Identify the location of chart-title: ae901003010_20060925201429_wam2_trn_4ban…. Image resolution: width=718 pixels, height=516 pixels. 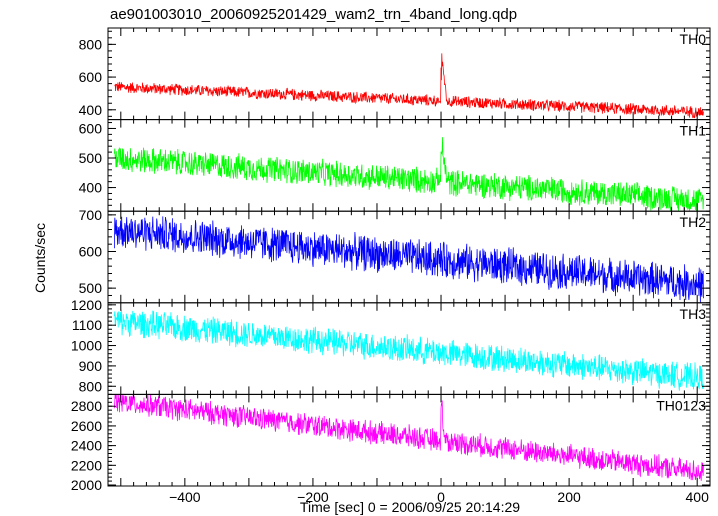
(313, 14).